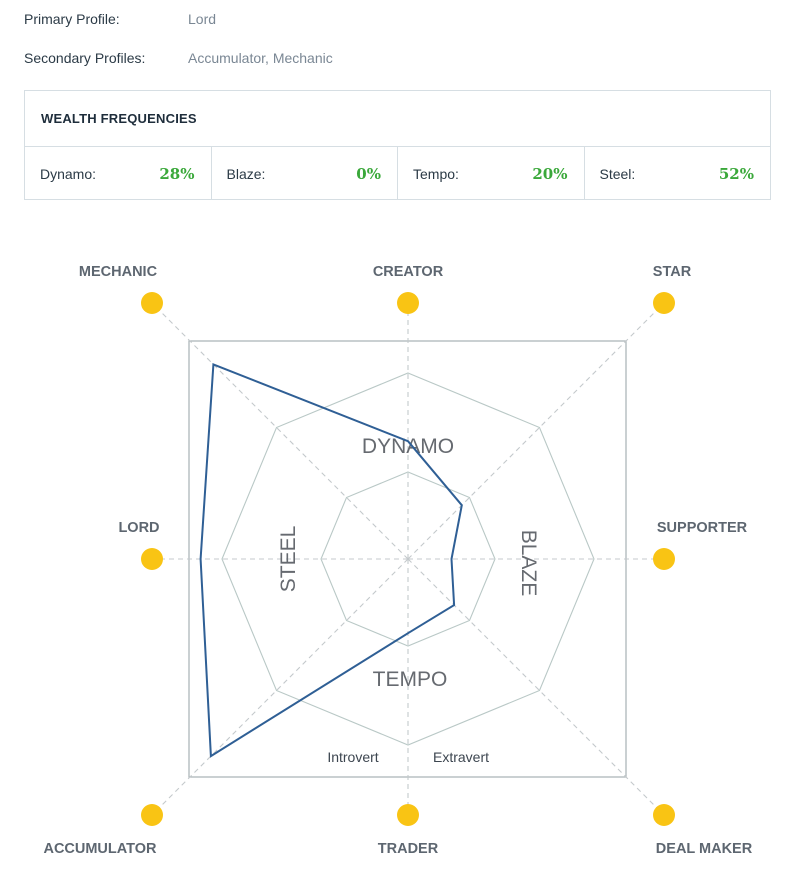  I want to click on extravert-label: Extravert, so click(461, 757).